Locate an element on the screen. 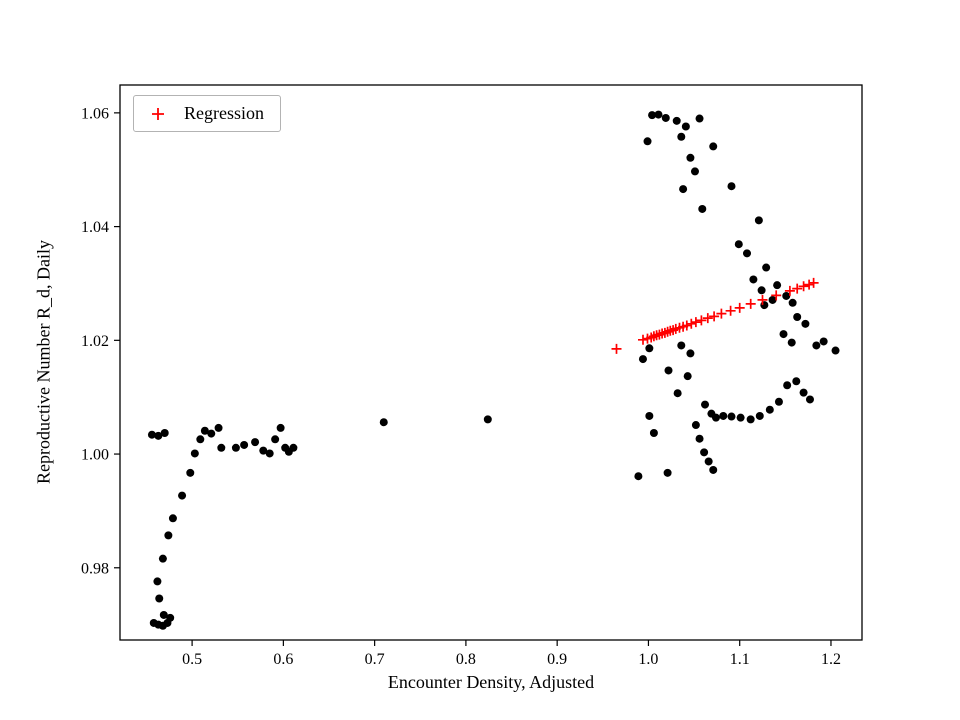 The width and height of the screenshot is (960, 720). x-tick-label: 1.0 is located at coordinates (648, 659).